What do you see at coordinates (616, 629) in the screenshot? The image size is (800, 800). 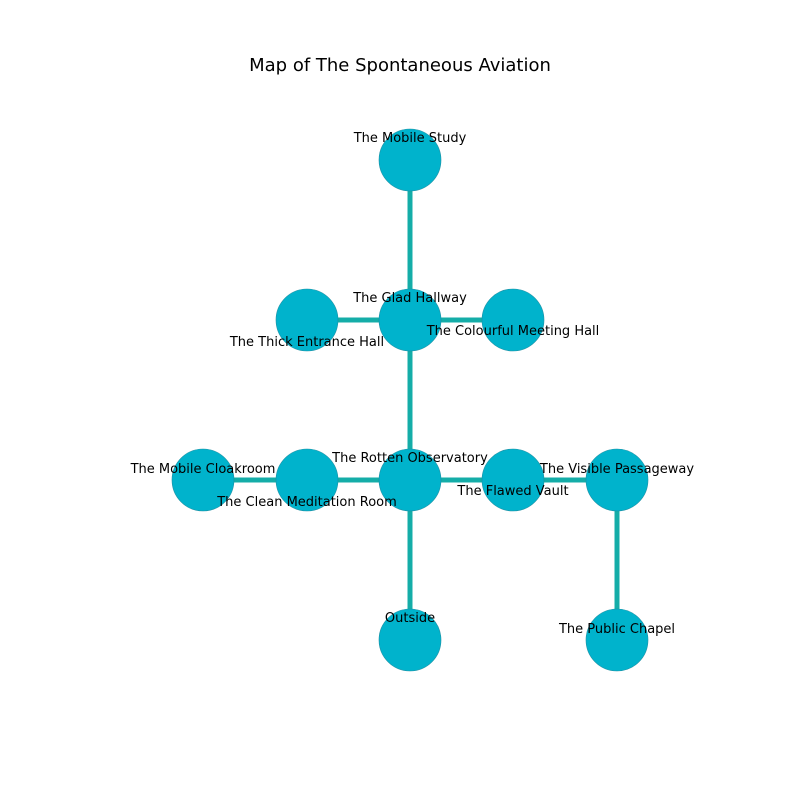 I see `node-label-public-chapel: The Public Chapel` at bounding box center [616, 629].